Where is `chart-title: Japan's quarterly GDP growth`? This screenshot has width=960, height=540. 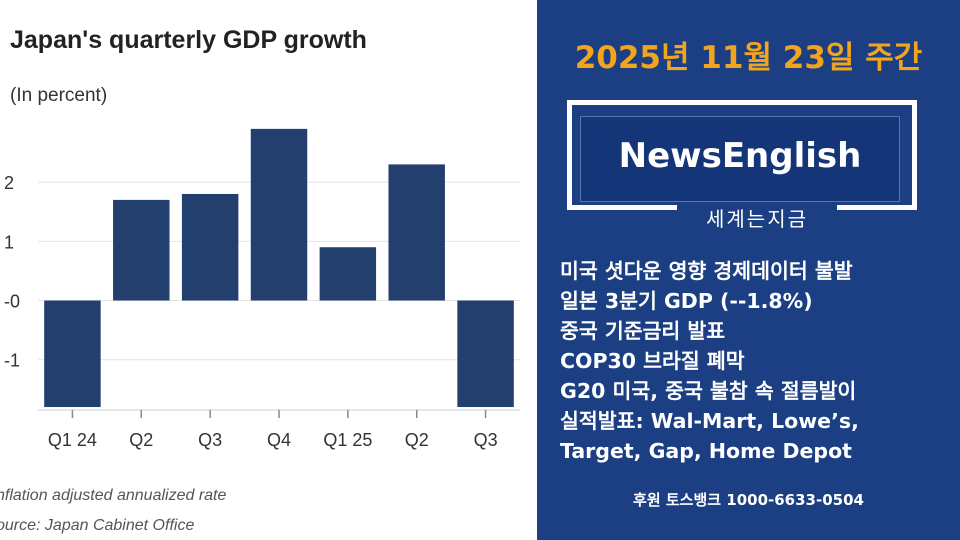 chart-title: Japan's quarterly GDP growth is located at coordinates (188, 40).